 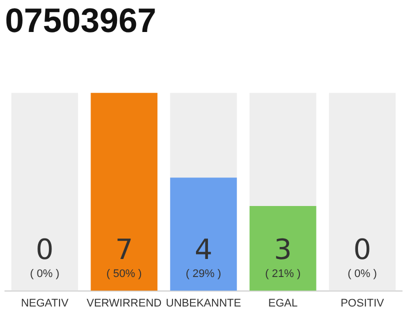 I want to click on x-tick-label: VERWIRREND, so click(x=124, y=303).